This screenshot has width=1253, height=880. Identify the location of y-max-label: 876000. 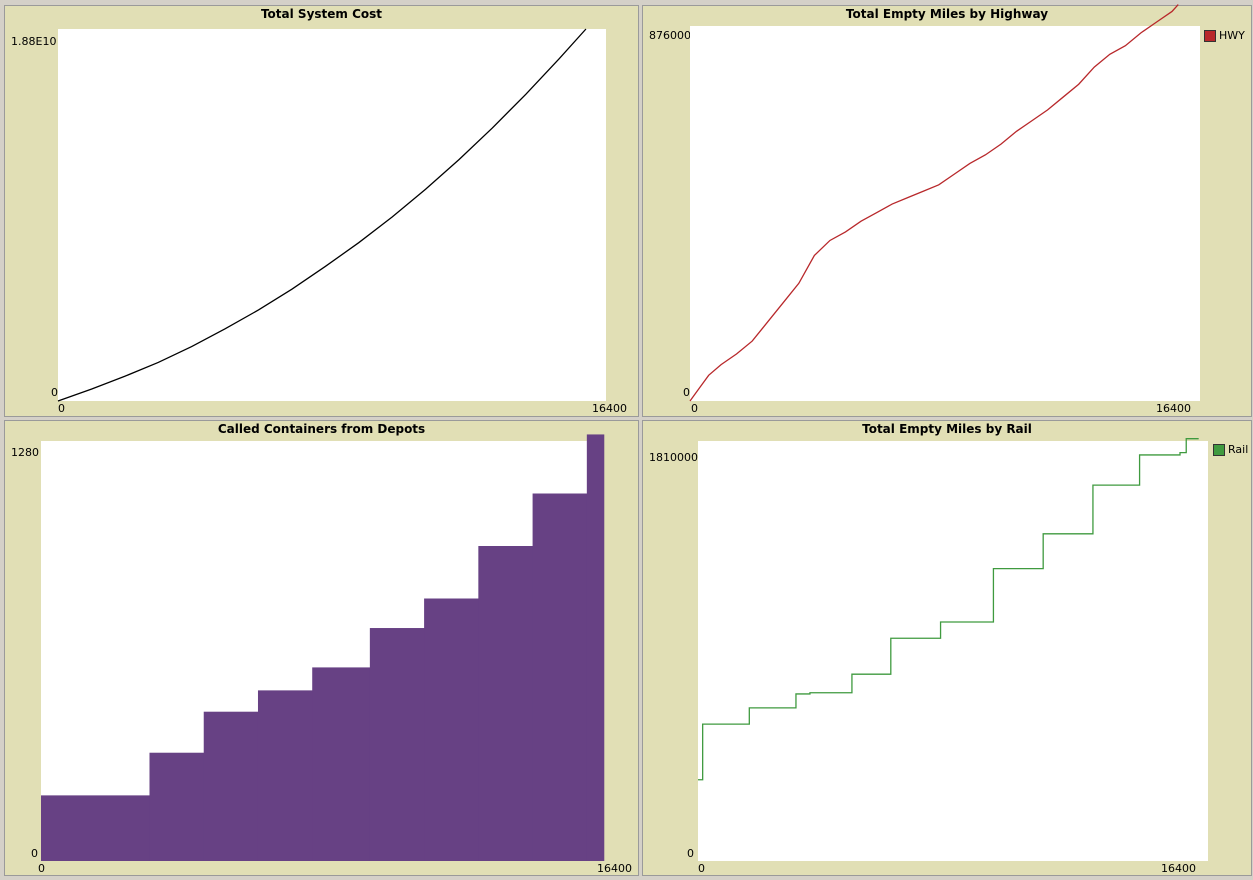
(670, 35).